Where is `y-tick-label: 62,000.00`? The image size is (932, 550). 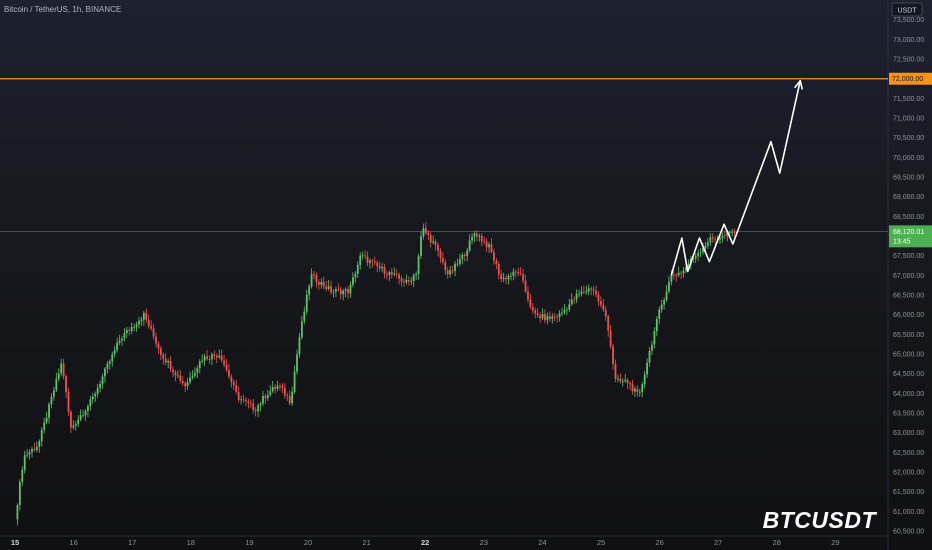
y-tick-label: 62,000.00 is located at coordinates (908, 473).